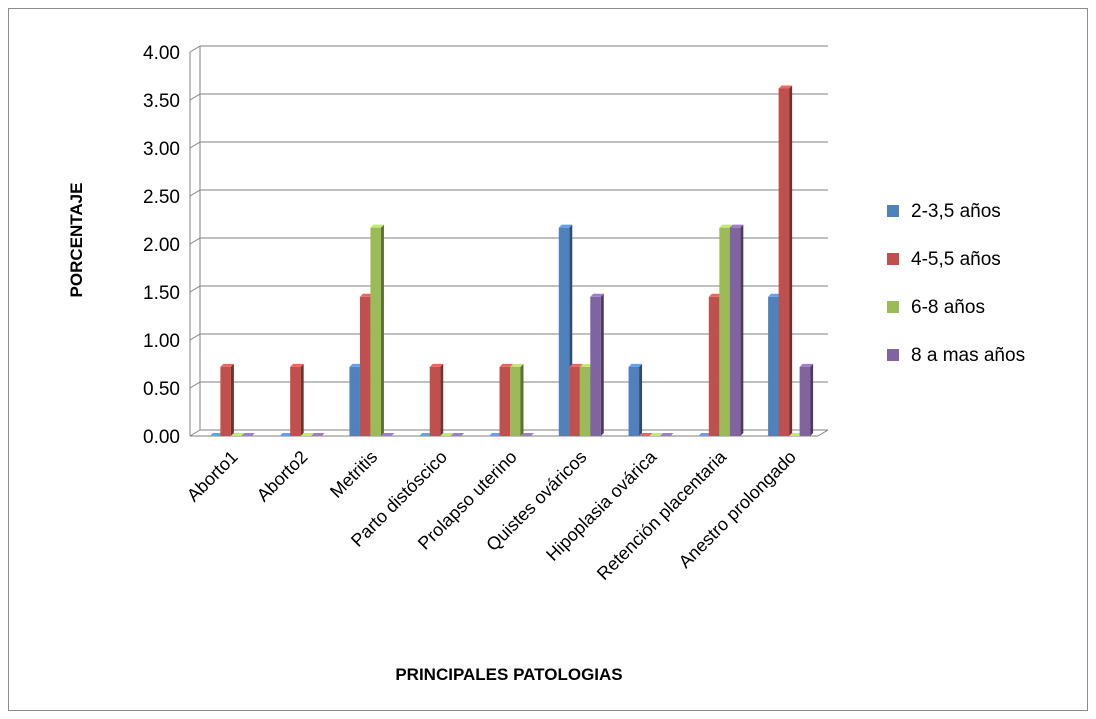  Describe the element at coordinates (956, 283) in the screenshot. I see `legend: 2-3,5 años 4-5,5 años 6-8 años 8 a mas años` at that location.